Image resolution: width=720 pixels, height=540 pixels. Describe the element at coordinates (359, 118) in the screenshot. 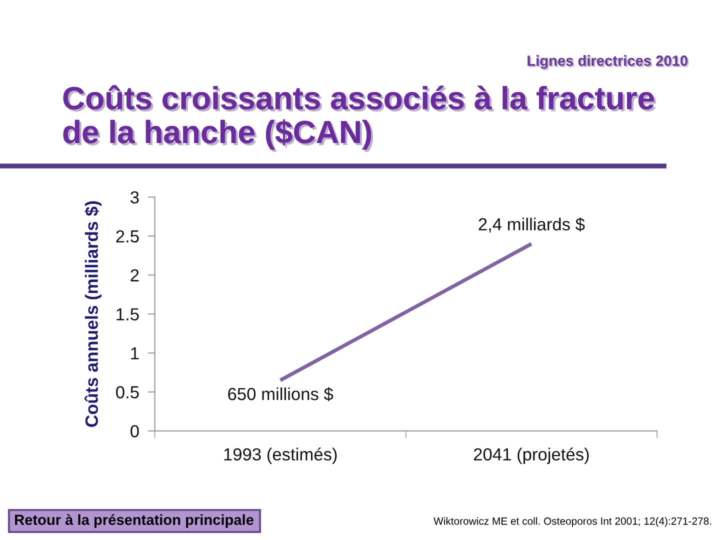

I see `chart-title: Coûts croissants associés à la fracture de la hanche ($CAN)` at that location.